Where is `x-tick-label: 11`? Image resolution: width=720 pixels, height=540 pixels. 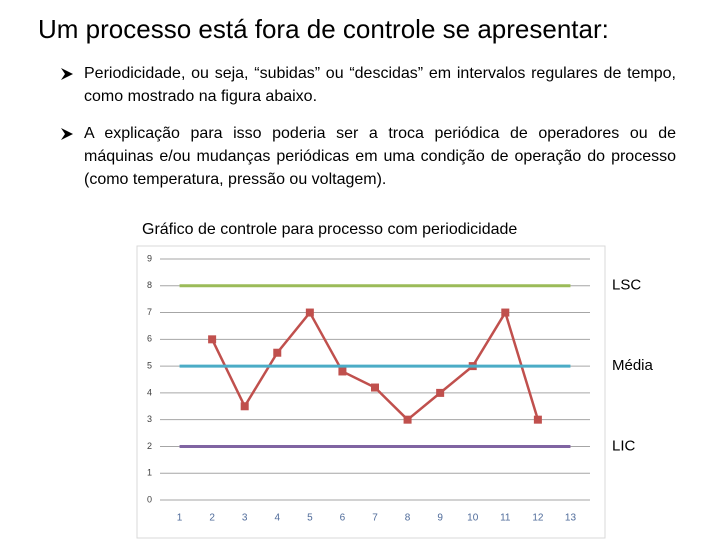
x-tick-label: 11 is located at coordinates (505, 518).